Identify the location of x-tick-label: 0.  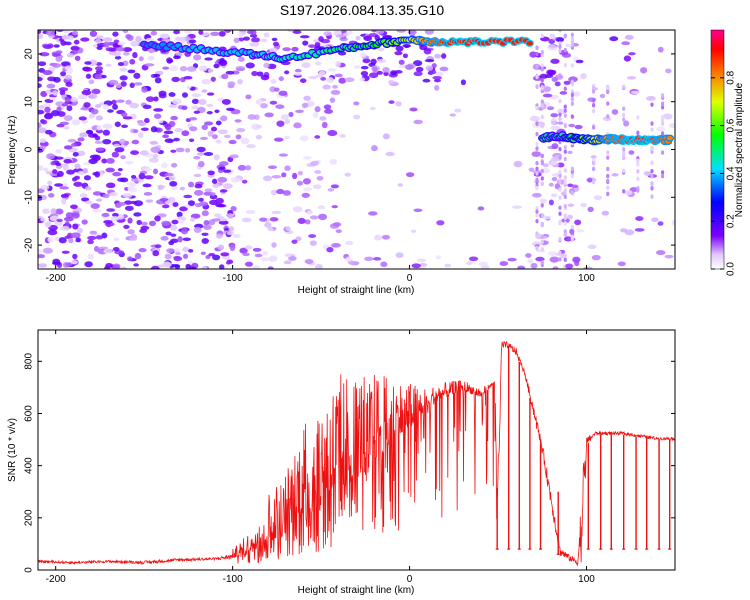
(410, 278).